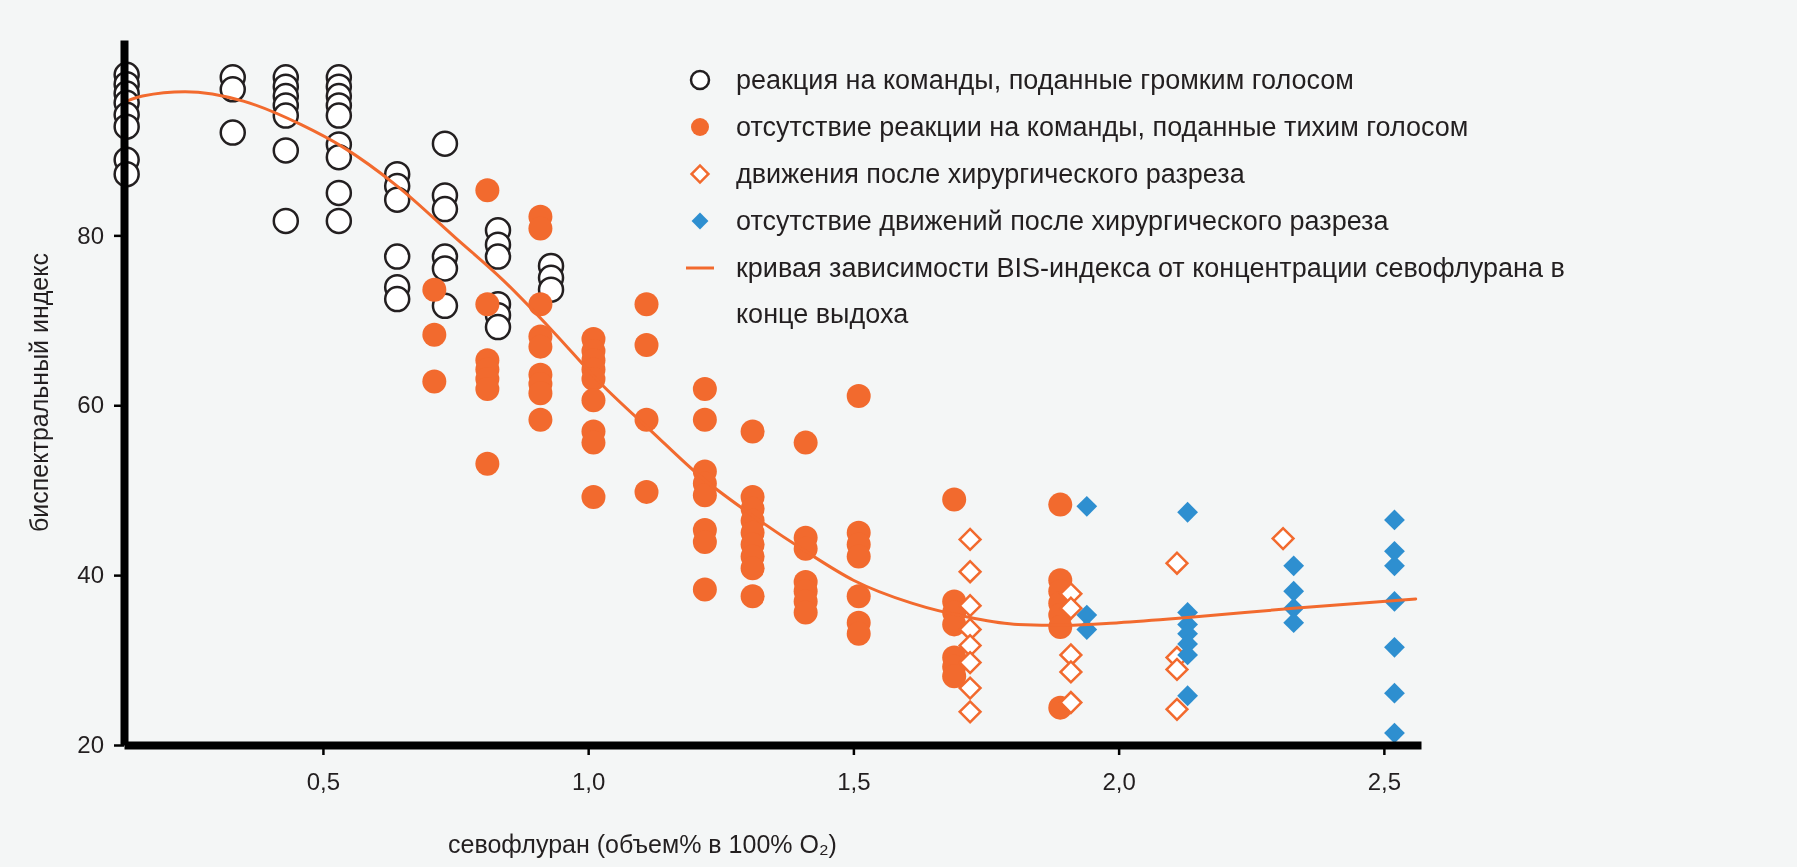 The image size is (1797, 867). I want to click on x-axis-title: севофлуран (объем% в 100% O₂), so click(642, 844).